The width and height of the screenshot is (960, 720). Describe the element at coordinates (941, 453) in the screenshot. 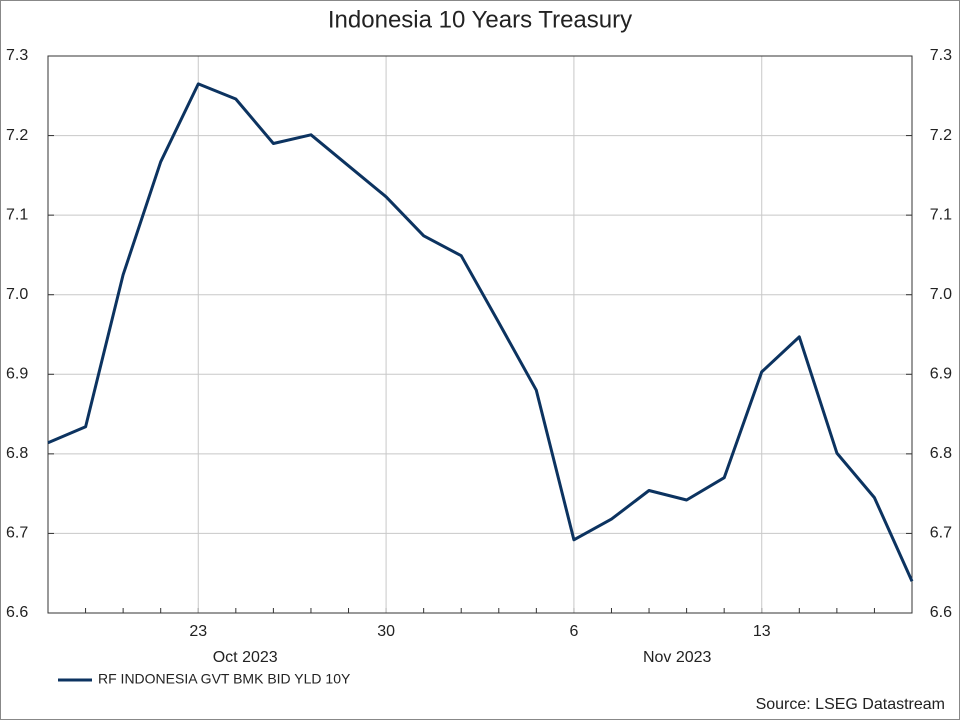

I see `y2-tick-label: 6.8` at that location.